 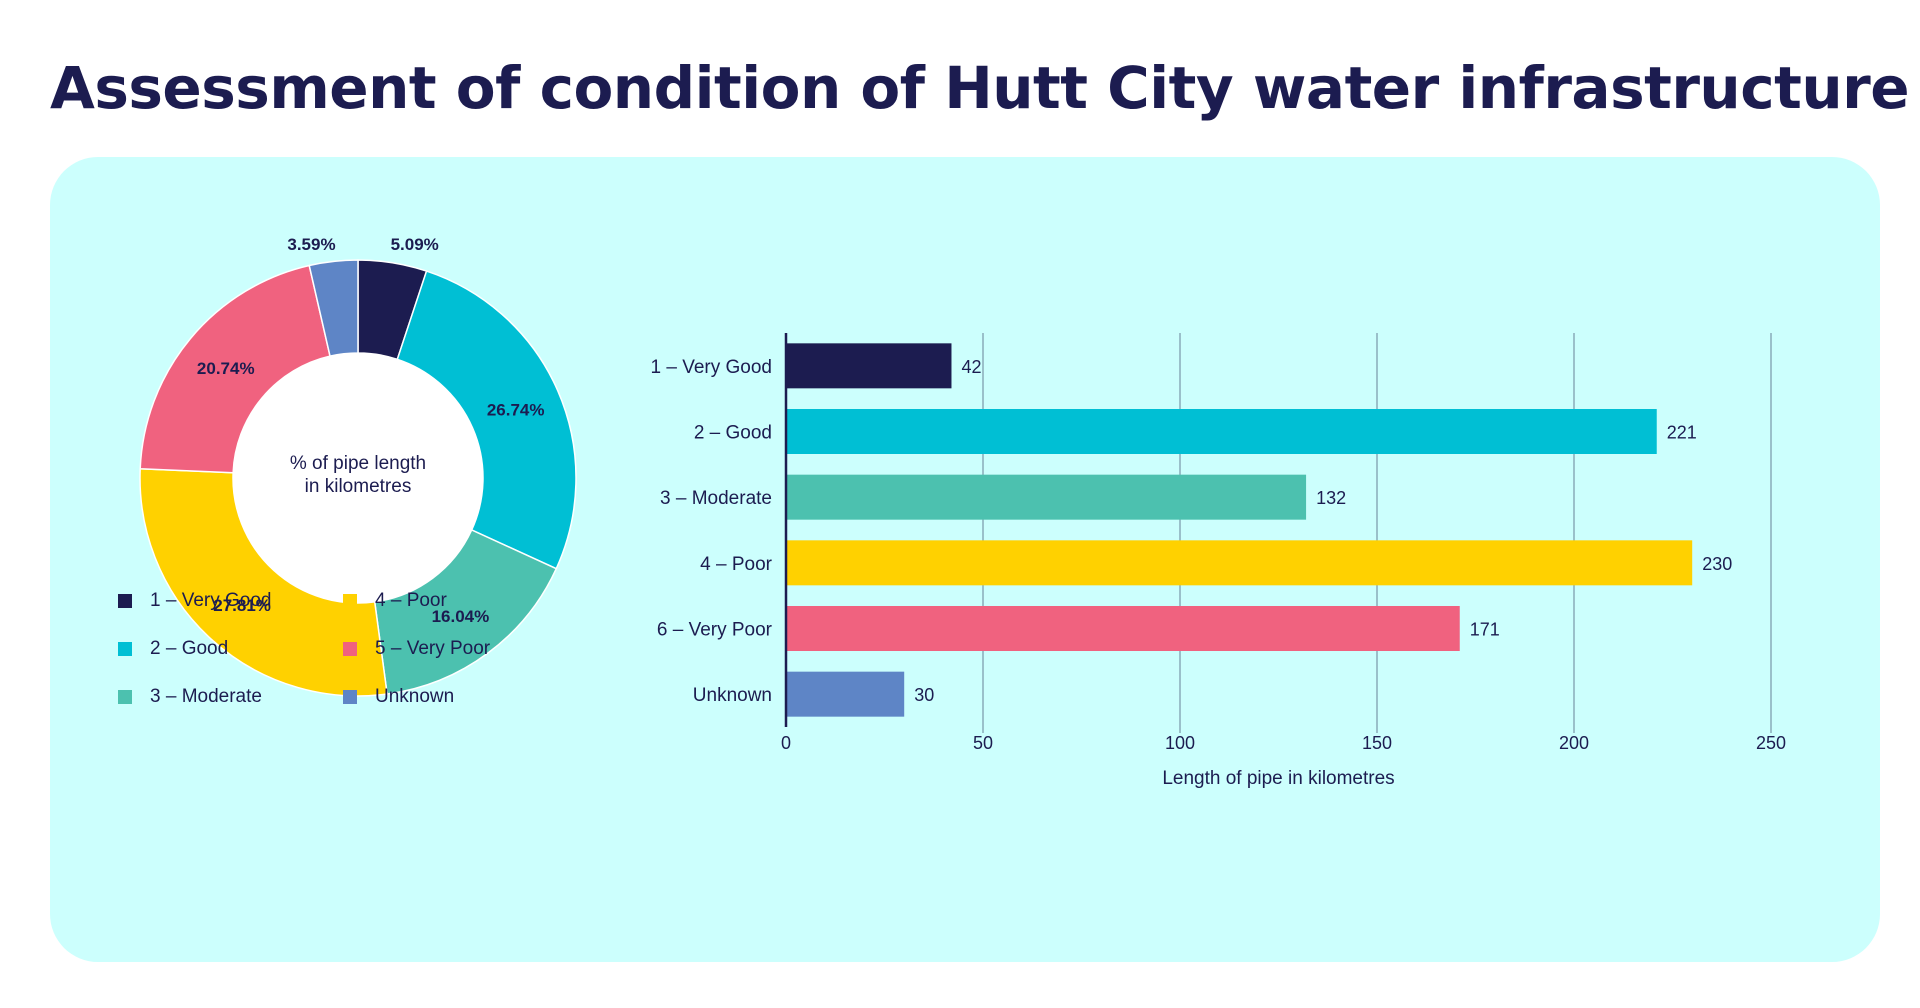 What do you see at coordinates (206, 696) in the screenshot?
I see `legend-label: 3 – Moderate` at bounding box center [206, 696].